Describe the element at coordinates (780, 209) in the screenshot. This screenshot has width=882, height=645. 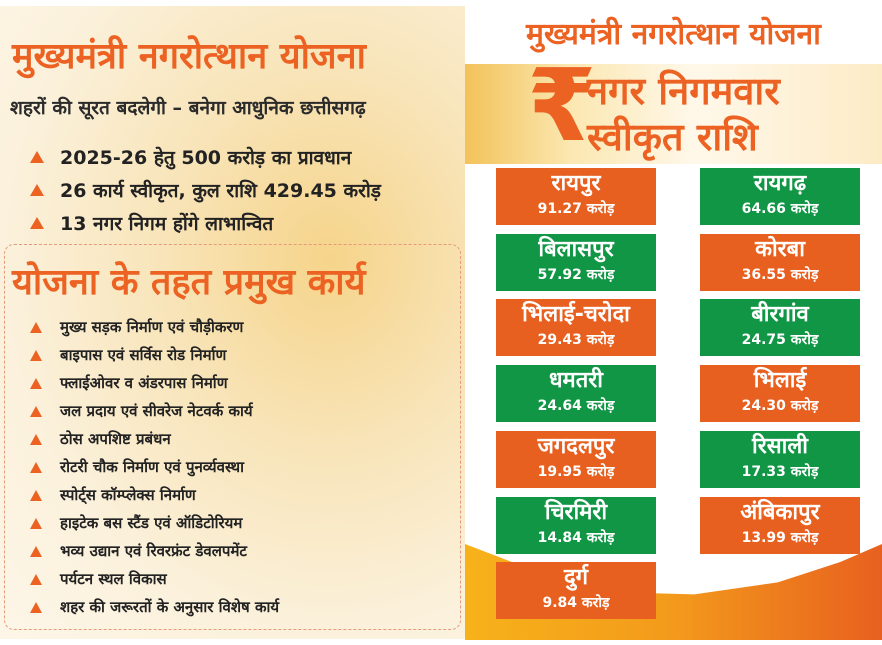
I see `corporation-amount: 64.66 करोड़` at that location.